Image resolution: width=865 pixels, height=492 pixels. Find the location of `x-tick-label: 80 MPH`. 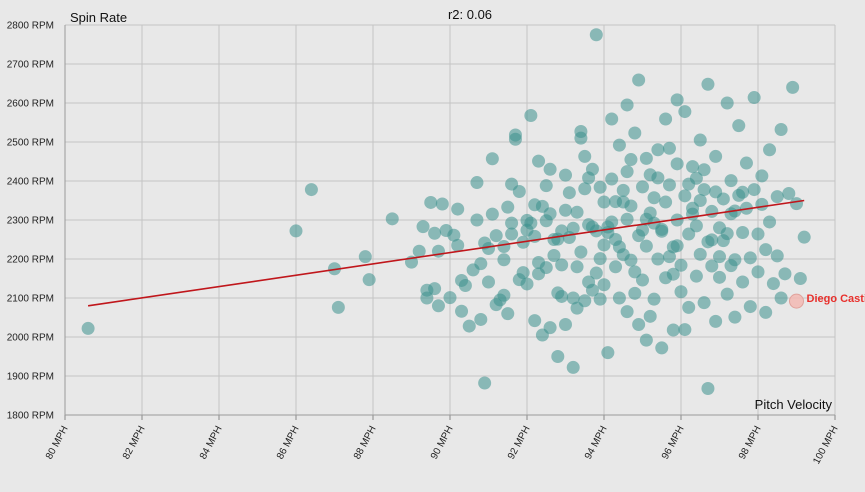

x-tick-label: 80 MPH is located at coordinates (57, 442).